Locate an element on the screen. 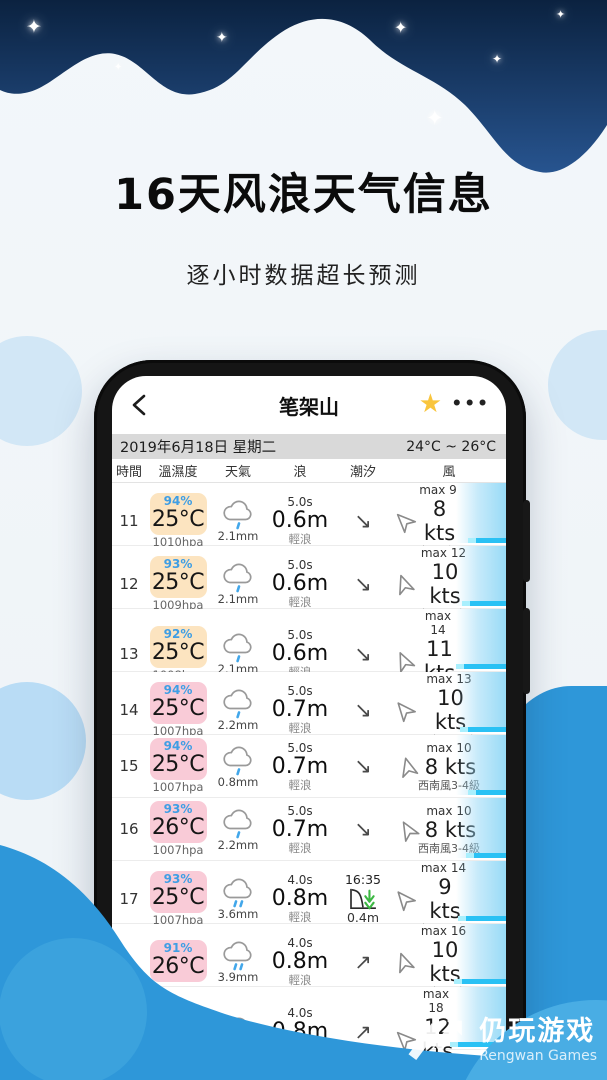 The width and height of the screenshot is (607, 1080). wave-period: 5.0s is located at coordinates (300, 502).